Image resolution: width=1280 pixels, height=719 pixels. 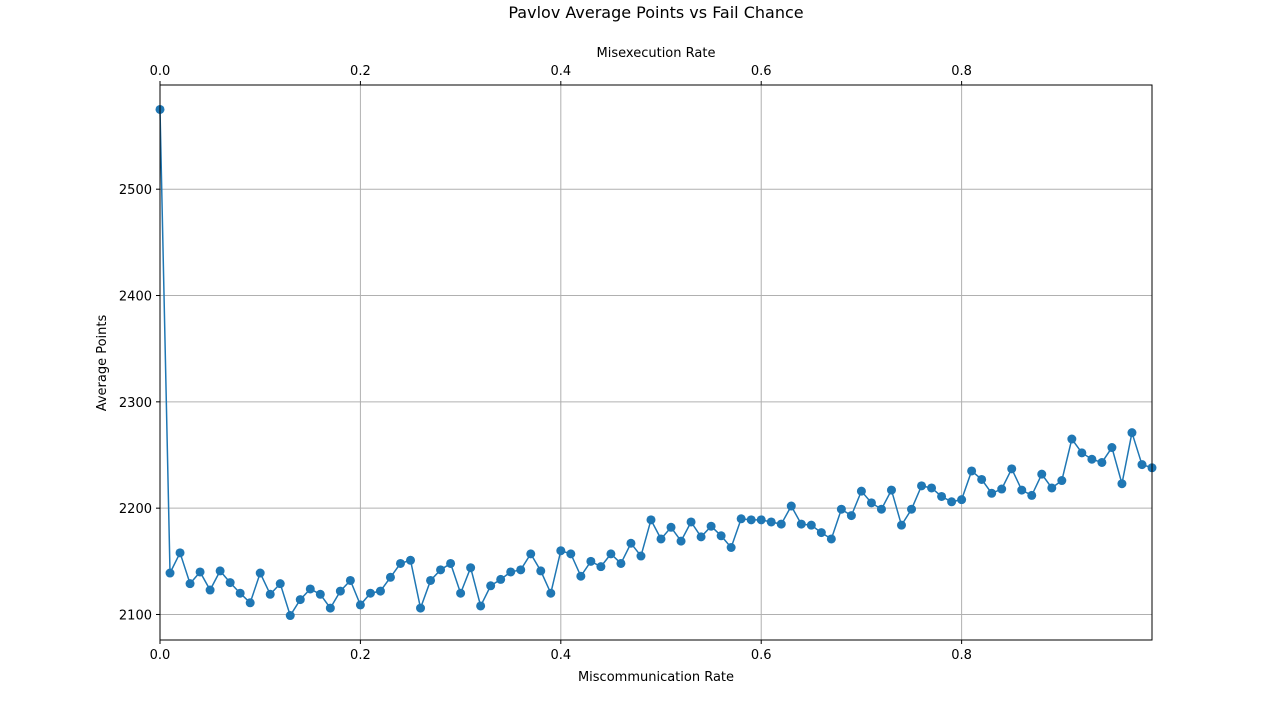 I want to click on x-tick-label: 0.2, so click(x=360, y=655).